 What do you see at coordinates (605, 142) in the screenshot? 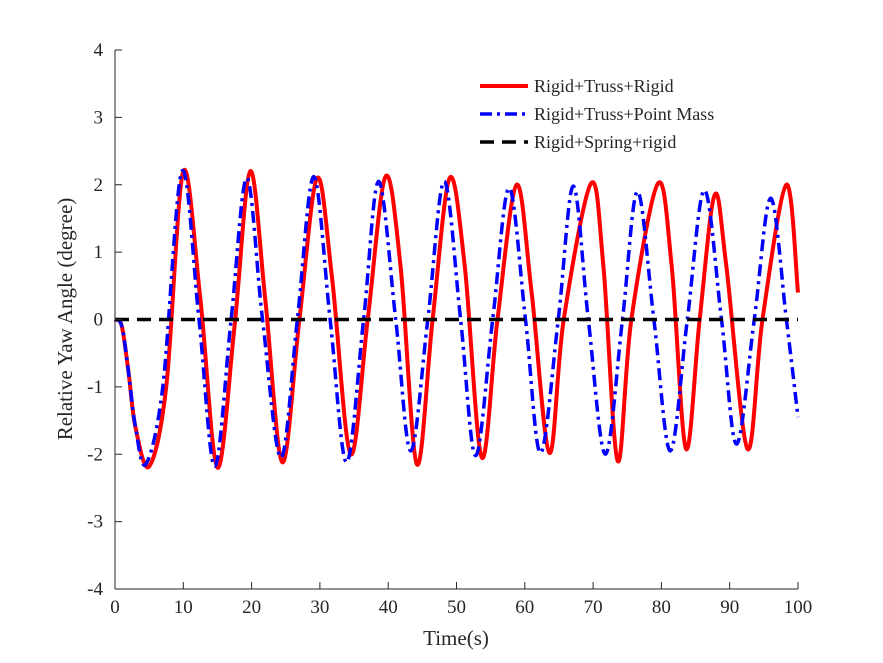
I see `legend-label-rigid-spring-rigid: Rigid+Spring+rigid` at bounding box center [605, 142].